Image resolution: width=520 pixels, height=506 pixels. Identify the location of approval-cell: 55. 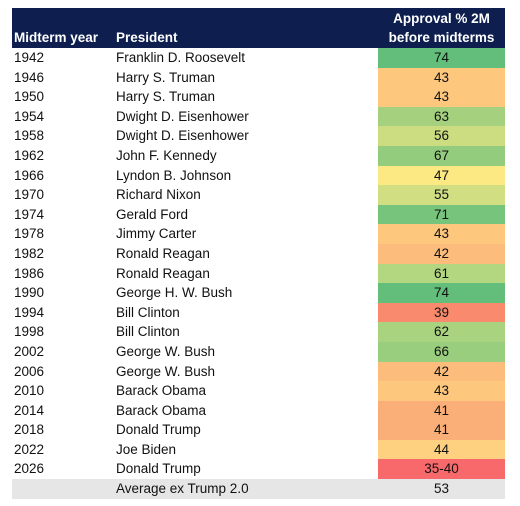
(441, 195).